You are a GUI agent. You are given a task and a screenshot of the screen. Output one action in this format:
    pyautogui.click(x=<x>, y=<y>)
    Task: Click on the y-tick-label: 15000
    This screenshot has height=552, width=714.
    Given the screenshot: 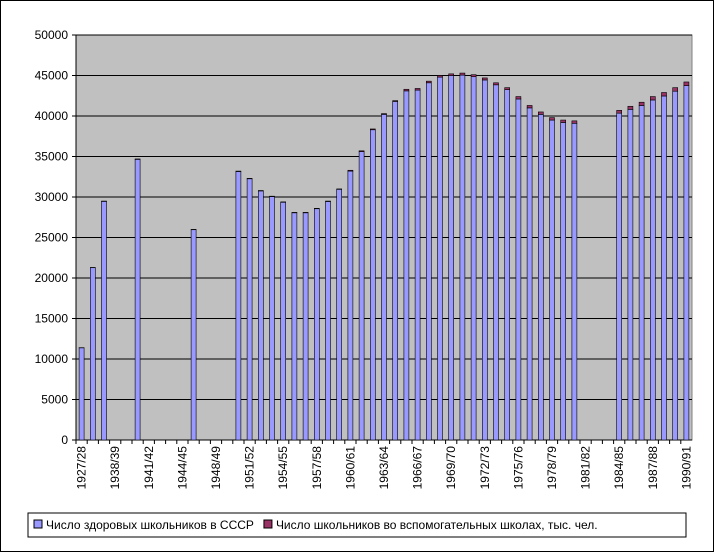 What is the action you would take?
    pyautogui.click(x=52, y=319)
    